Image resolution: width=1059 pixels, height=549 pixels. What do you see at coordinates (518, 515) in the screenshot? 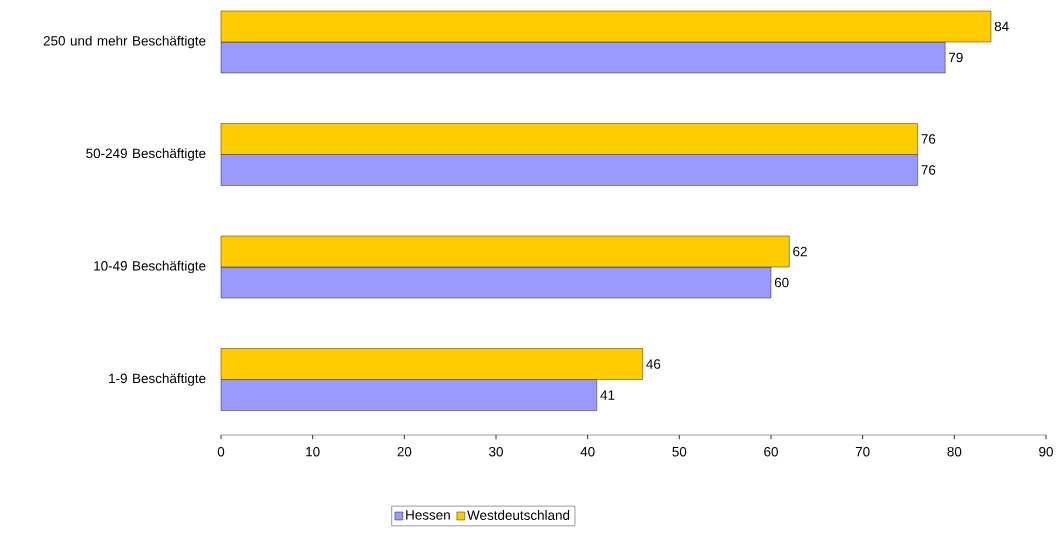
I see `legend-label: Westdeutschland` at bounding box center [518, 515].